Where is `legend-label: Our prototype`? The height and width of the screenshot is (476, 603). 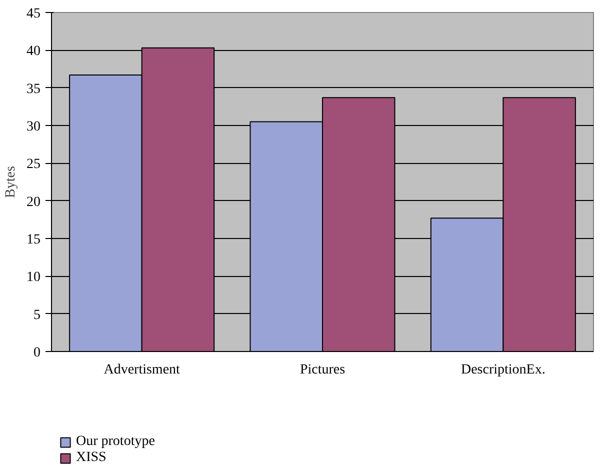 legend-label: Our prototype is located at coordinates (115, 442).